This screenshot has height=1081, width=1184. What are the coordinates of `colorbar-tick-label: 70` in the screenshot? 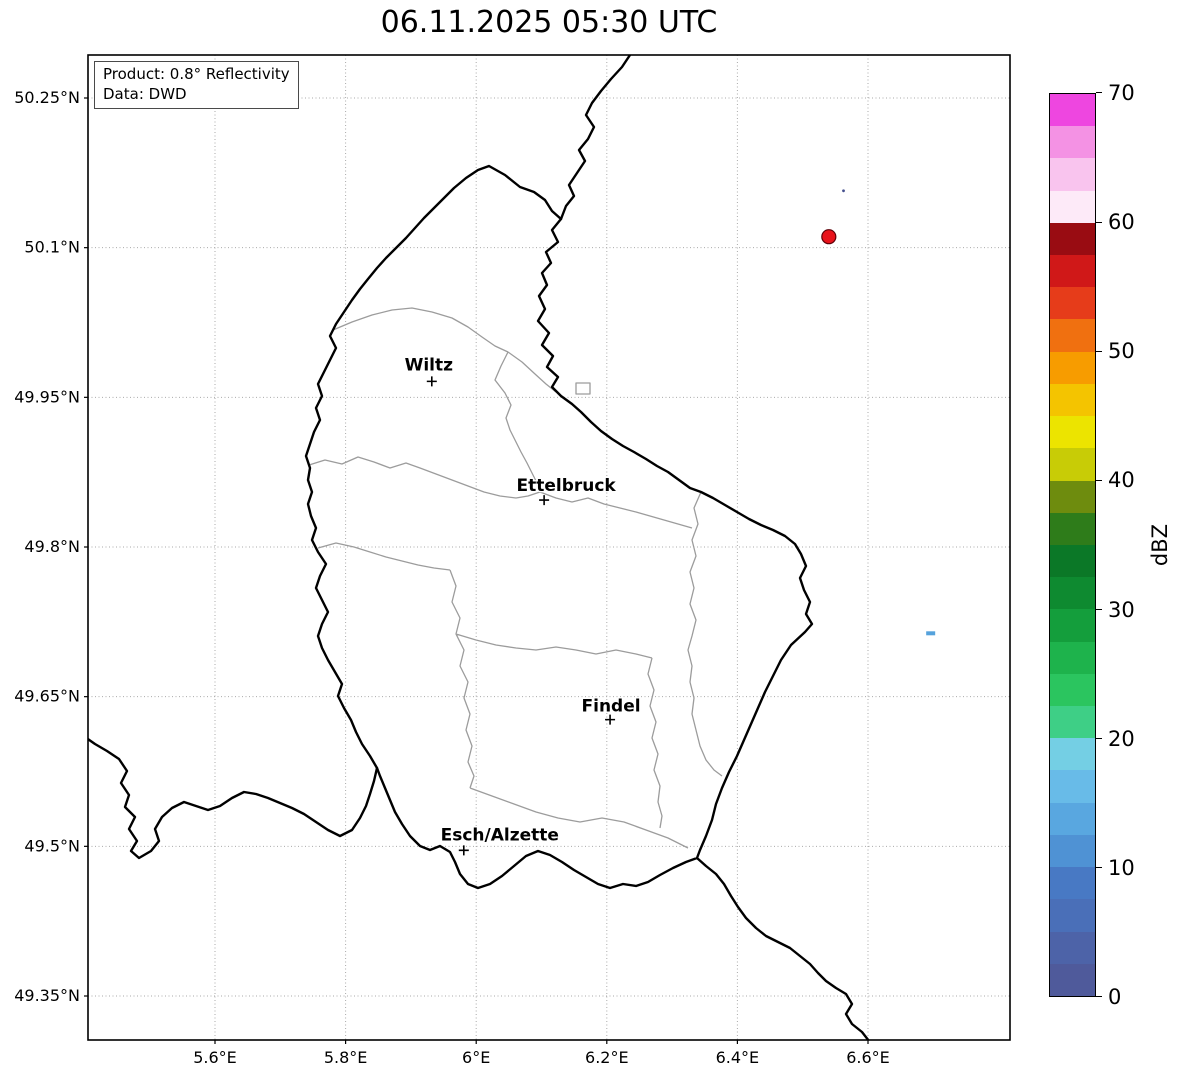 It's located at (1121, 93).